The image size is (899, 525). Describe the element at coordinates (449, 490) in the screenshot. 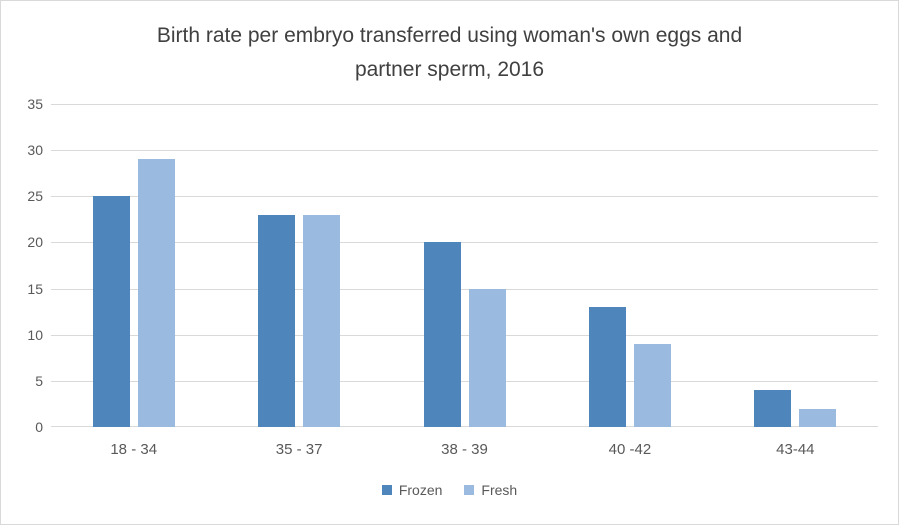

I see `legend: Frozen Fresh` at that location.